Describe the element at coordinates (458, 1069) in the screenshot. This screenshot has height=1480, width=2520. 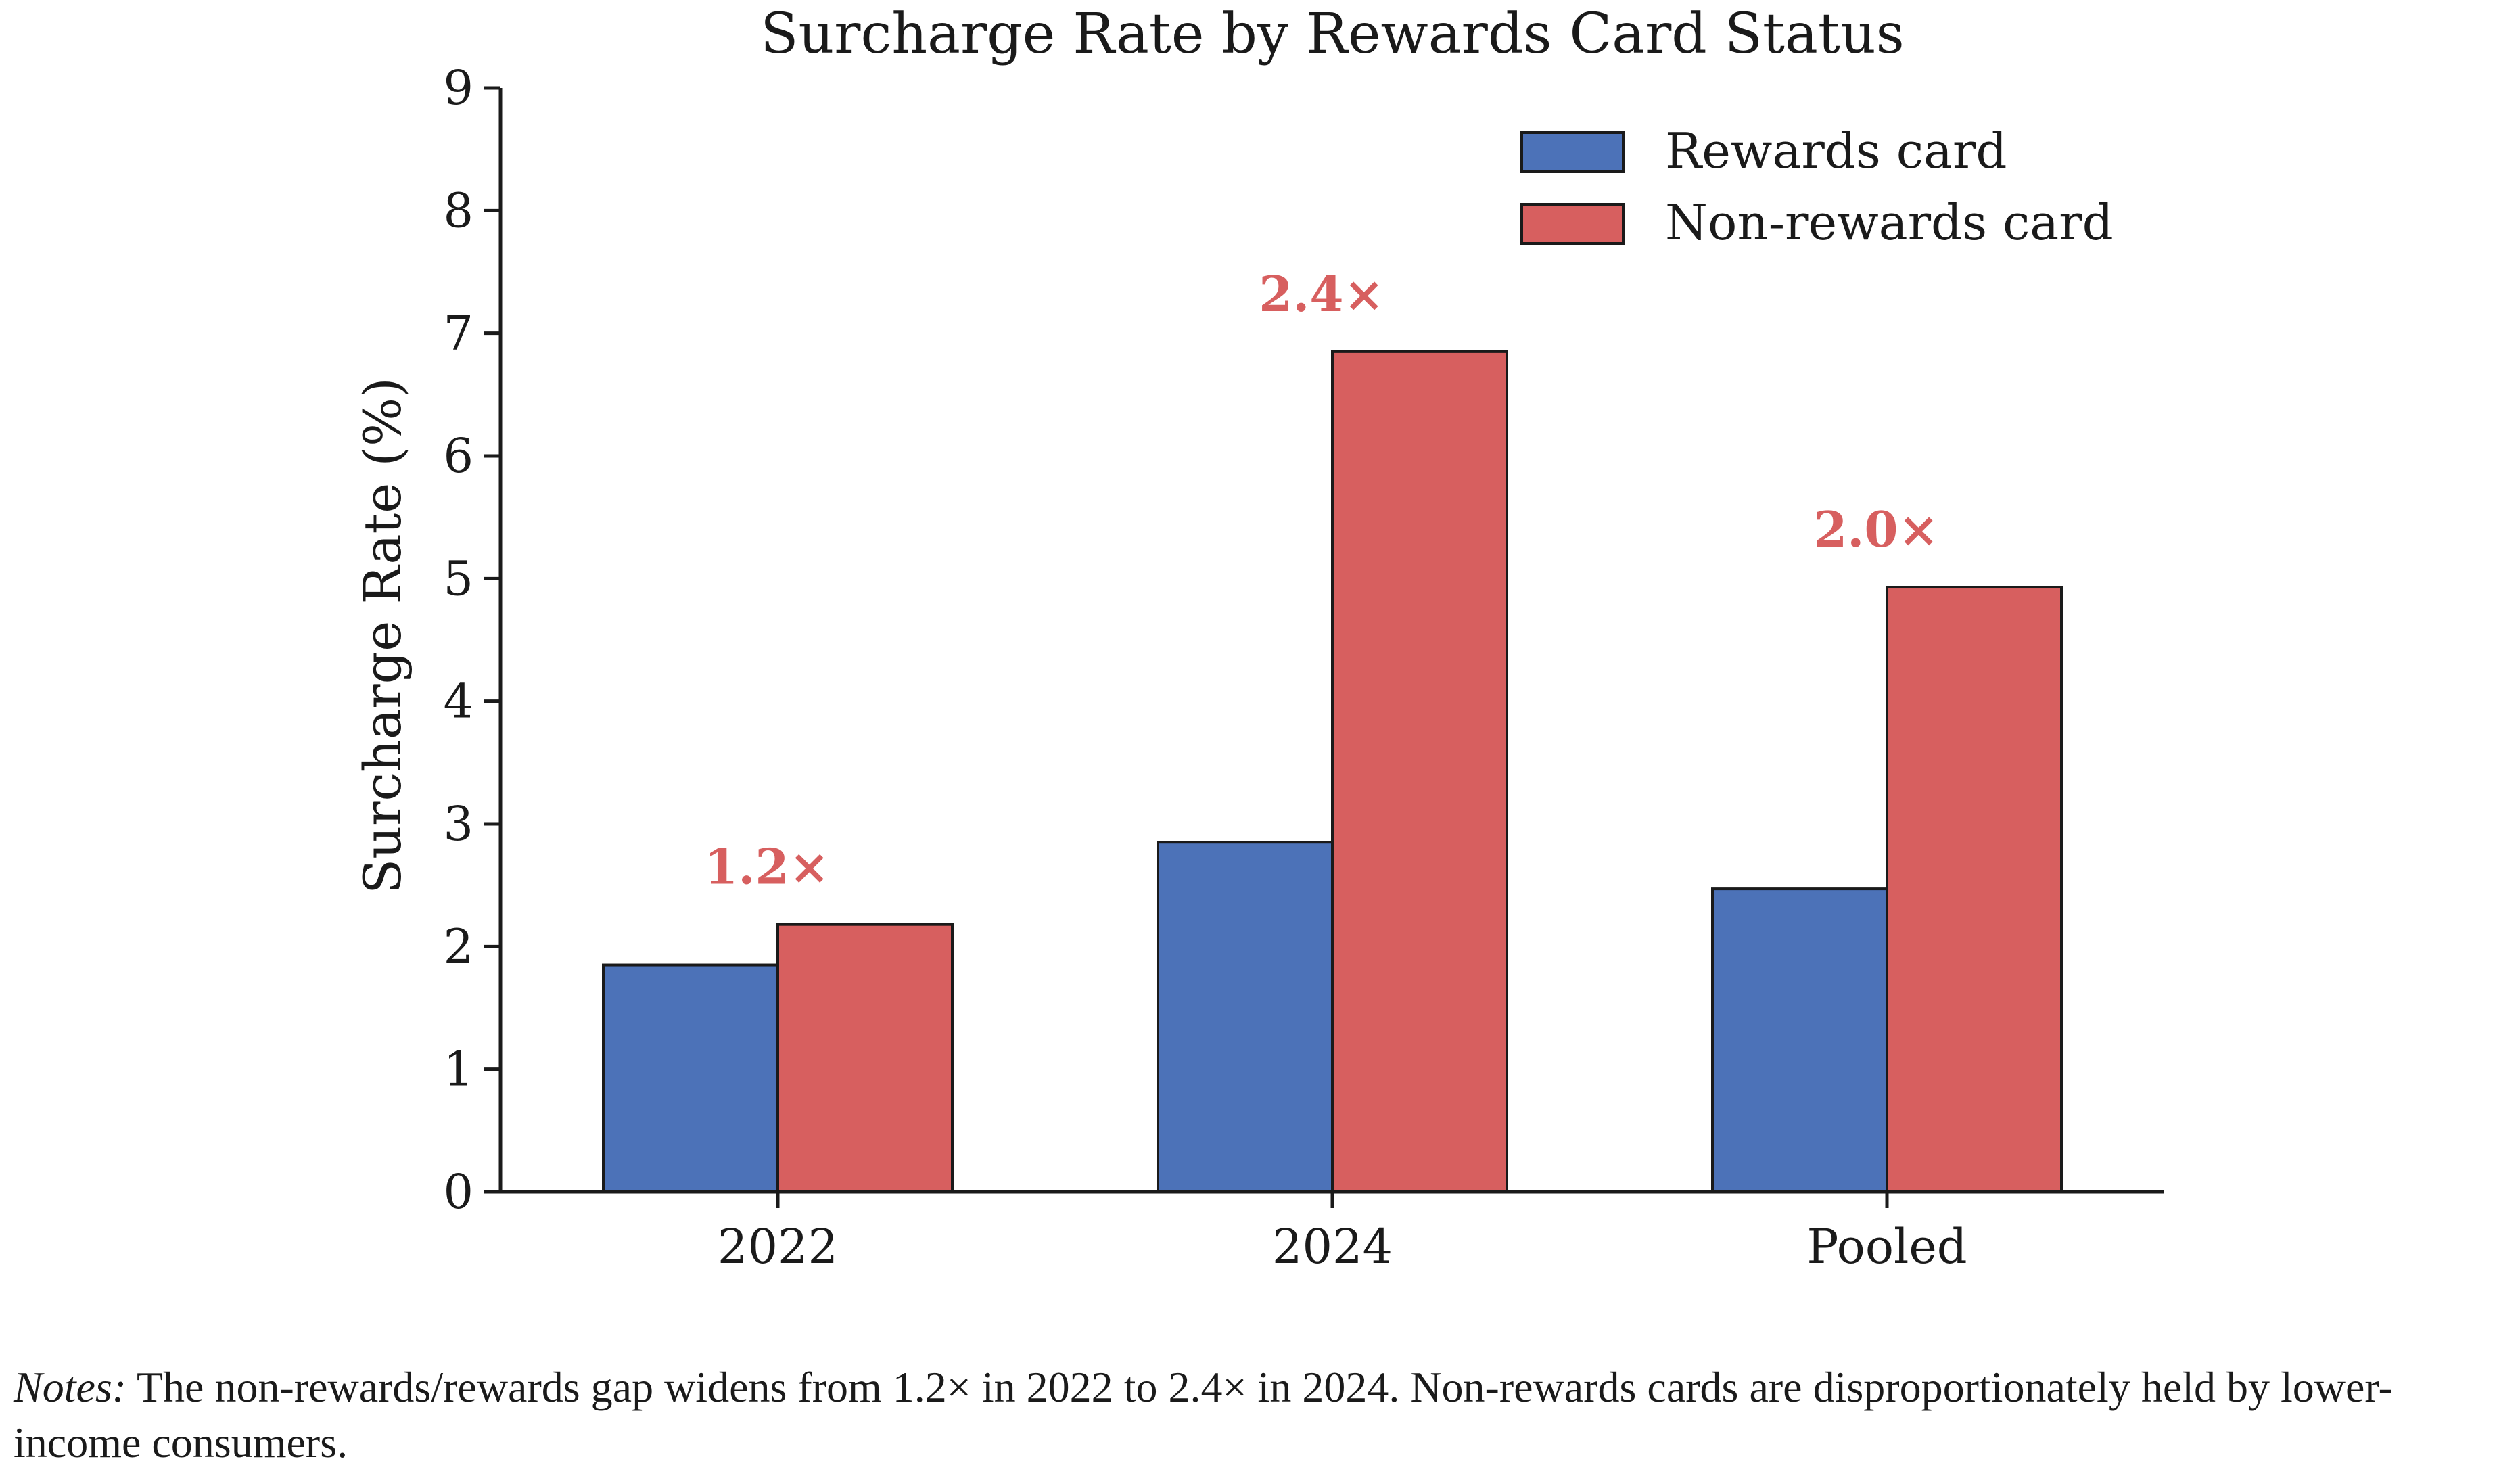
I see `y-tick-label: 1` at that location.